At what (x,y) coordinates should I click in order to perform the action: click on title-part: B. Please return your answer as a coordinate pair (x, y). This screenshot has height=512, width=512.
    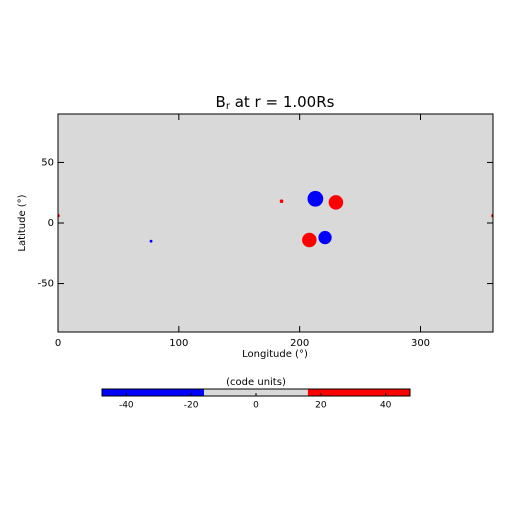
    Looking at the image, I should click on (221, 102).